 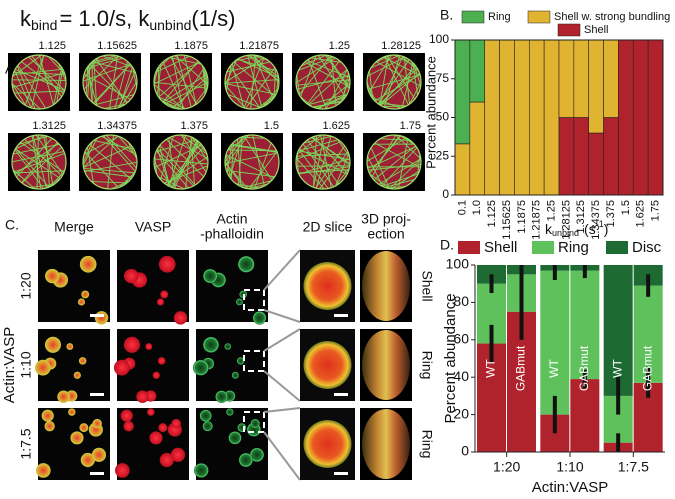 I want to click on x-axis-label-part: -1, so click(x=600, y=224).